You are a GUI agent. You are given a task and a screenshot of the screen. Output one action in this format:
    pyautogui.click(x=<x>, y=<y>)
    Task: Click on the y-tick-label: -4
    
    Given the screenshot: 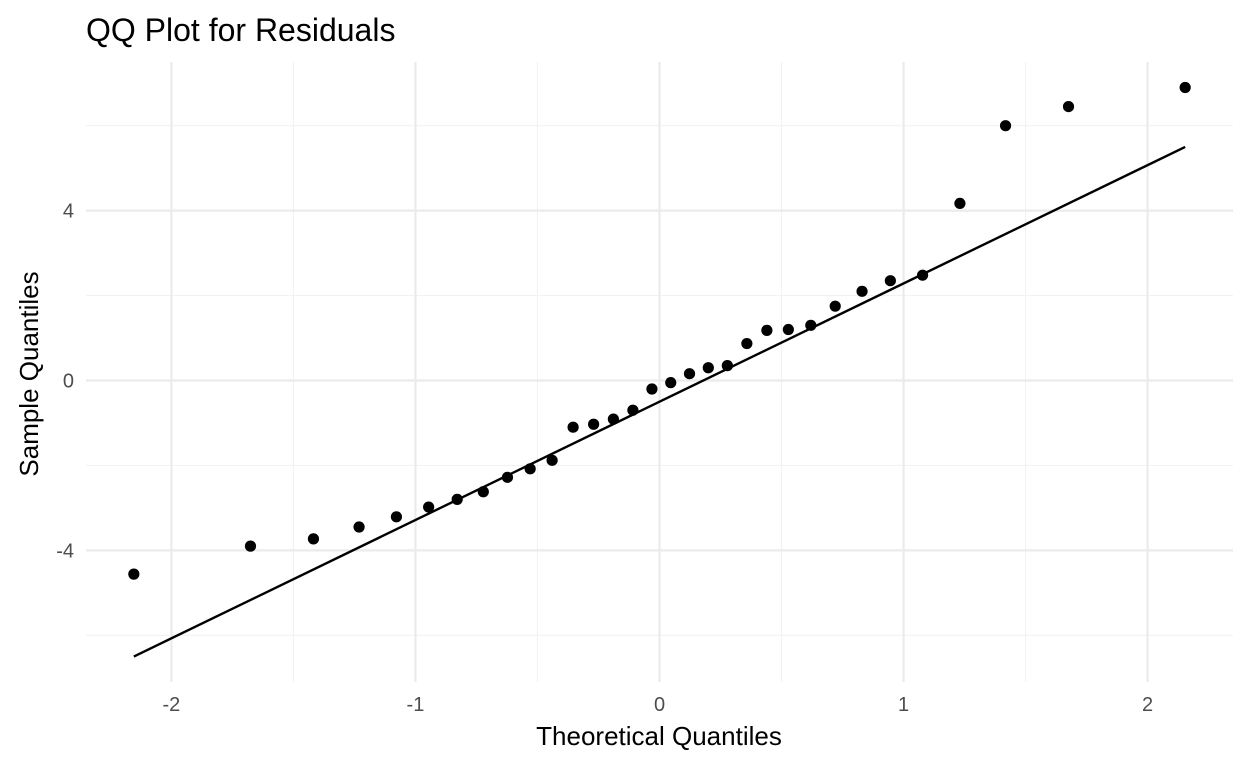 What is the action you would take?
    pyautogui.click(x=65, y=551)
    